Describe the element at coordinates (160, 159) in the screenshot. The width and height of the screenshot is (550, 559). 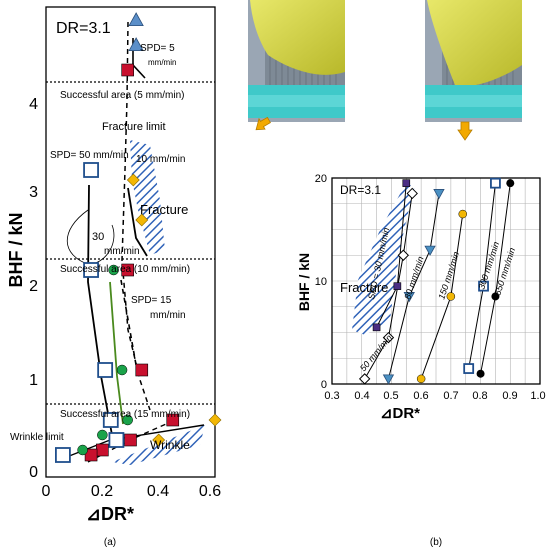
I see `a-ann-10mm: 10 mm/min` at that location.